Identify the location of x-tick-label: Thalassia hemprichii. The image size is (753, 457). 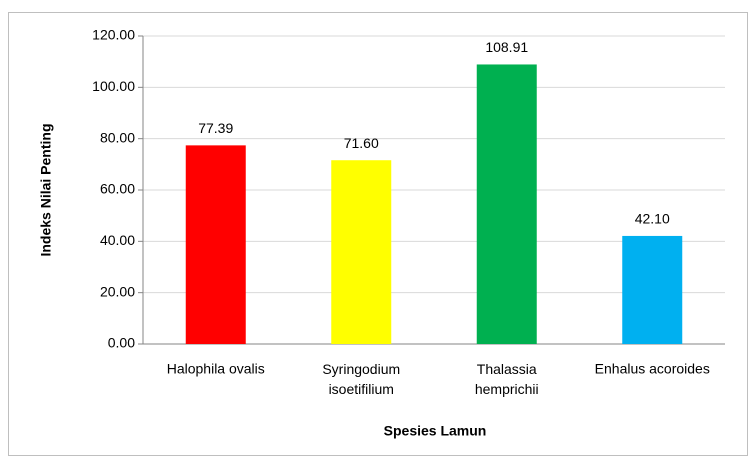
(507, 379).